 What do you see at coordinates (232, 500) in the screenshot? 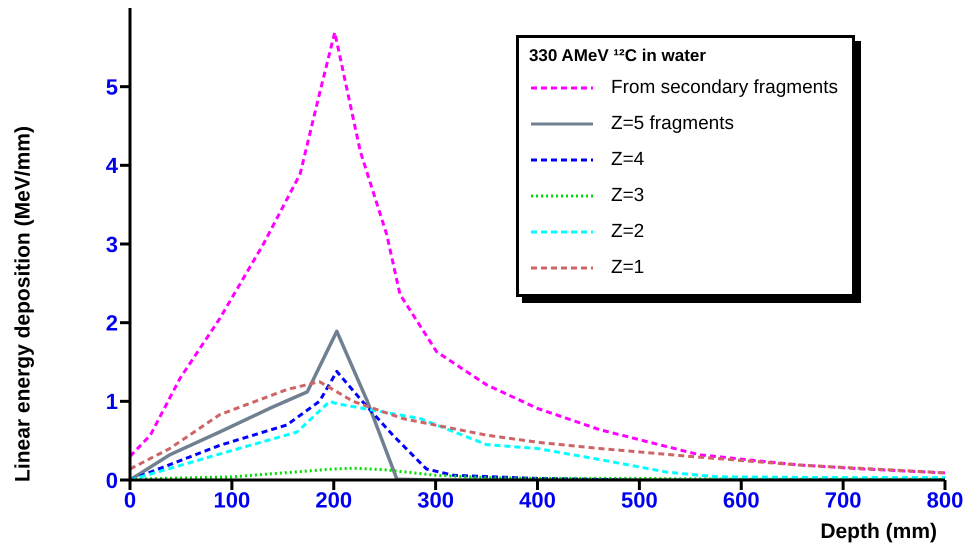
I see `x-tick-label: 100` at bounding box center [232, 500].